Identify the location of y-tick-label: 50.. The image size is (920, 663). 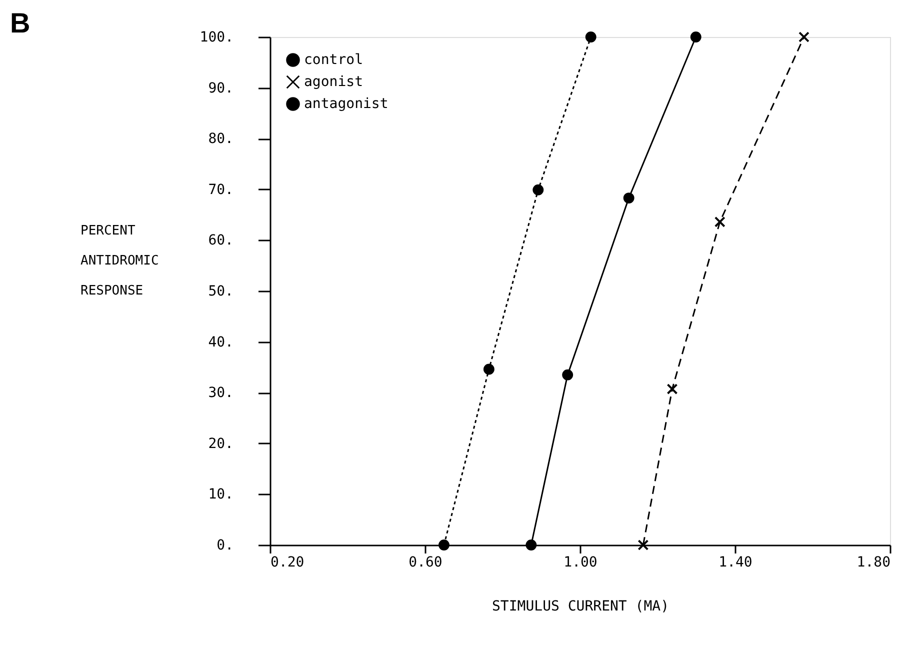
(221, 292).